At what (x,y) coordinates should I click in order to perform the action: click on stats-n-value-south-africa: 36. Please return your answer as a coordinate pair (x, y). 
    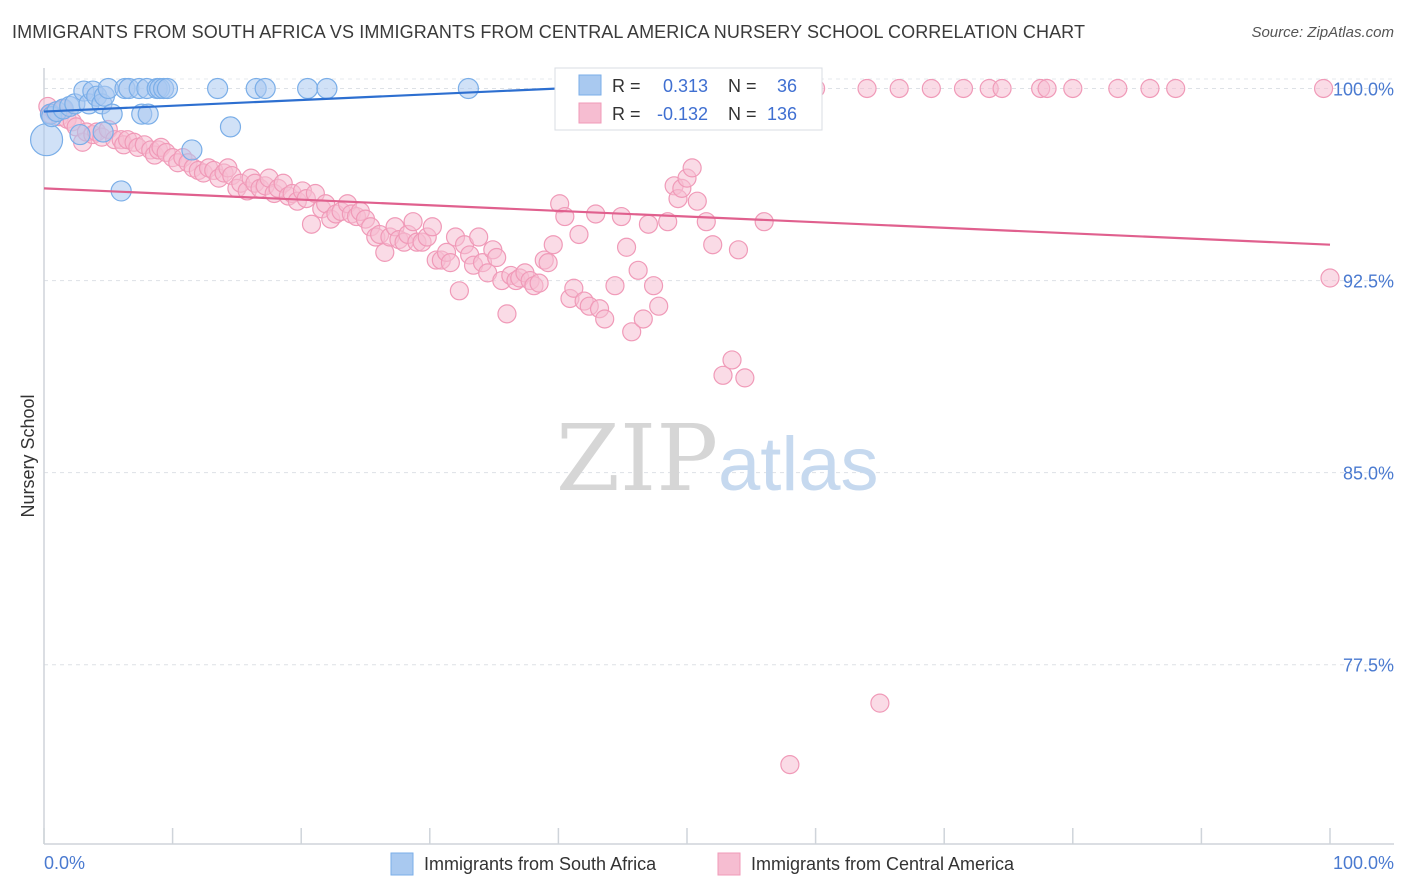
    Looking at the image, I should click on (787, 86).